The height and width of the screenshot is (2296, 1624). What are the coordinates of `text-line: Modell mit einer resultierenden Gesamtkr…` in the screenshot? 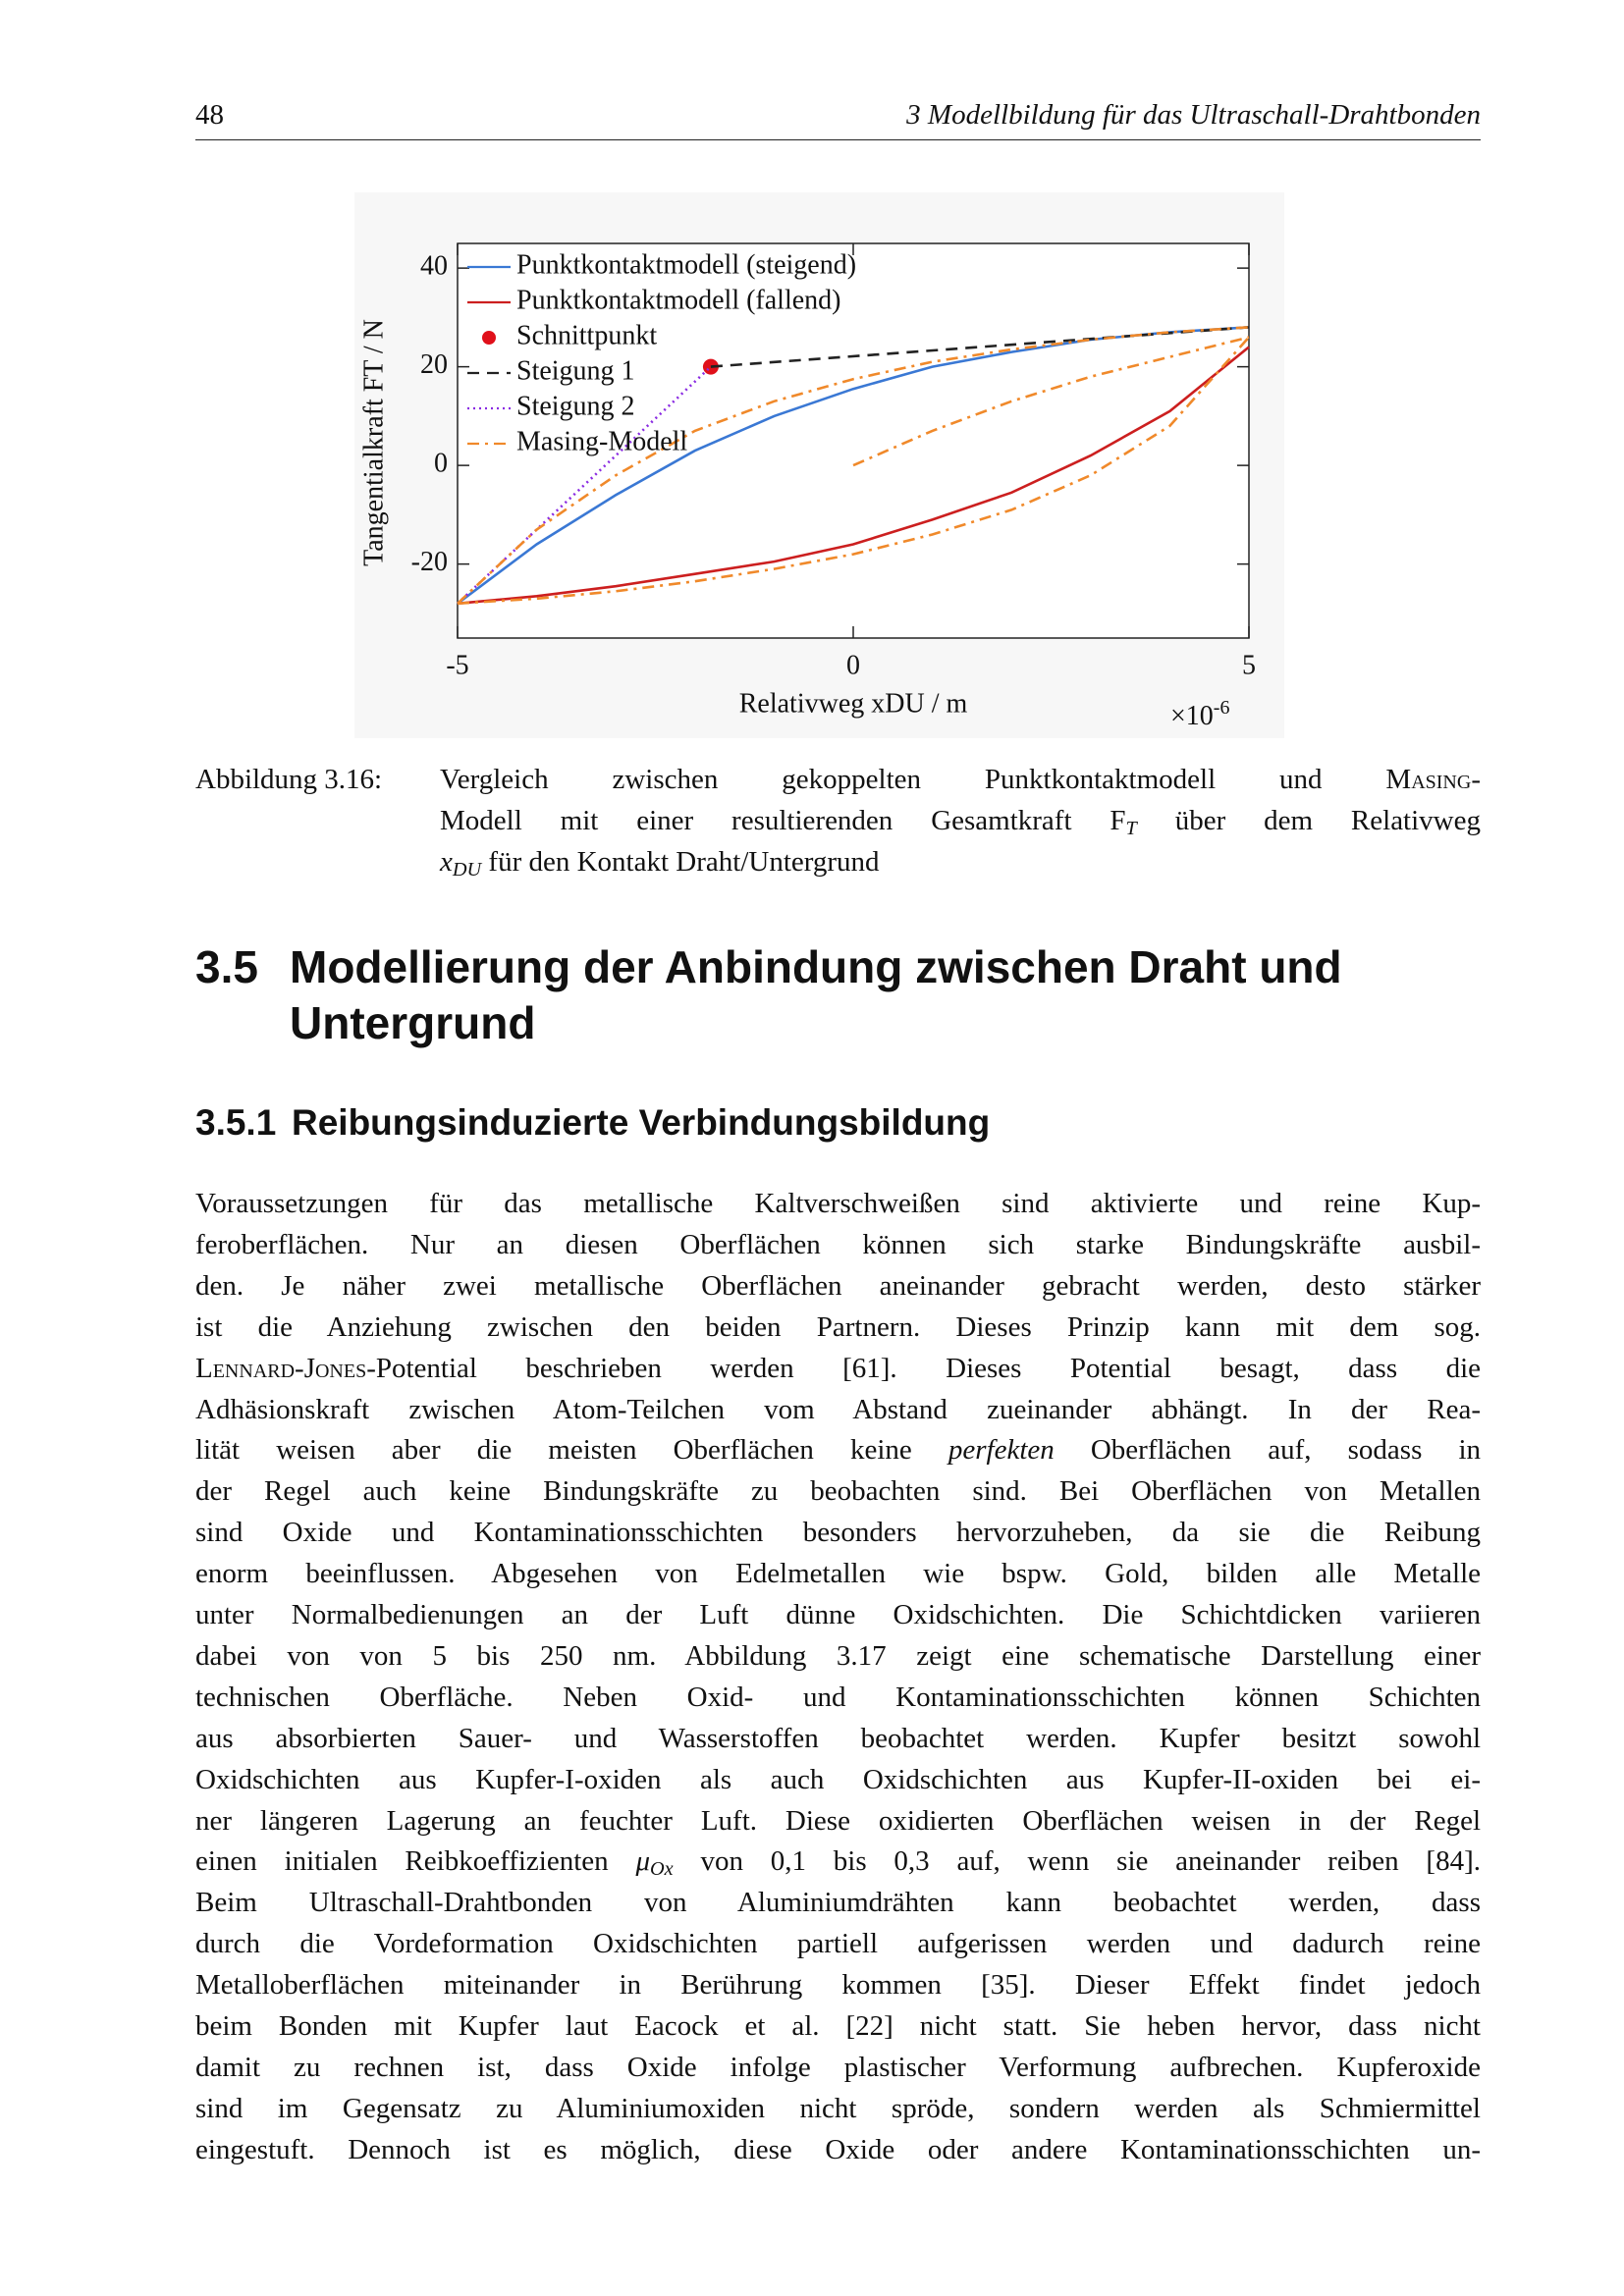 It's located at (960, 824).